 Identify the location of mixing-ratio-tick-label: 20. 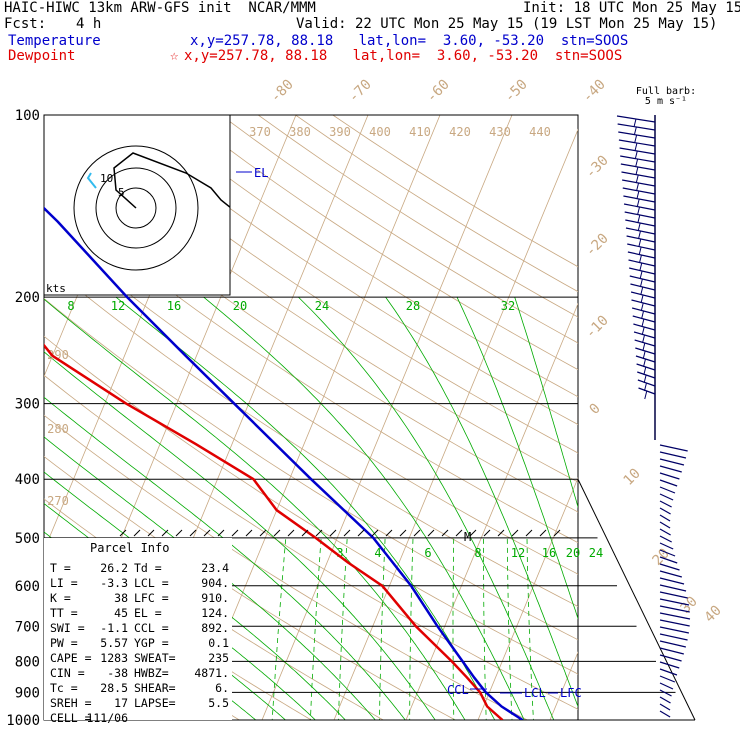
(573, 553).